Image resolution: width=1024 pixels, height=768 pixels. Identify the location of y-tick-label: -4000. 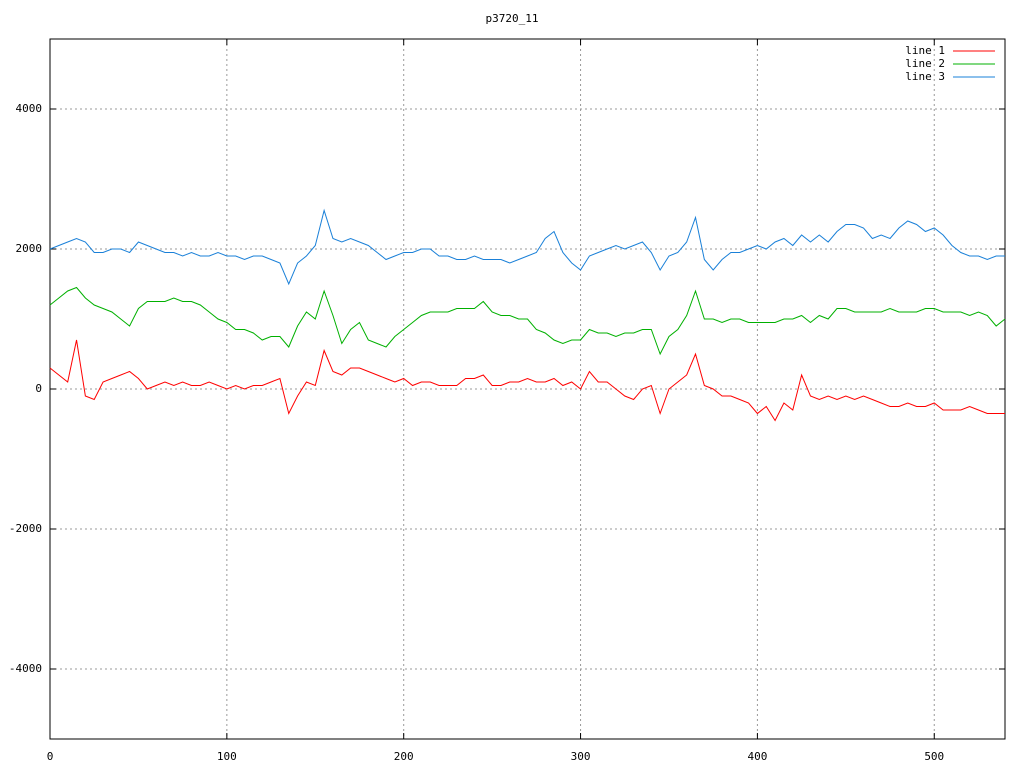
(25, 668).